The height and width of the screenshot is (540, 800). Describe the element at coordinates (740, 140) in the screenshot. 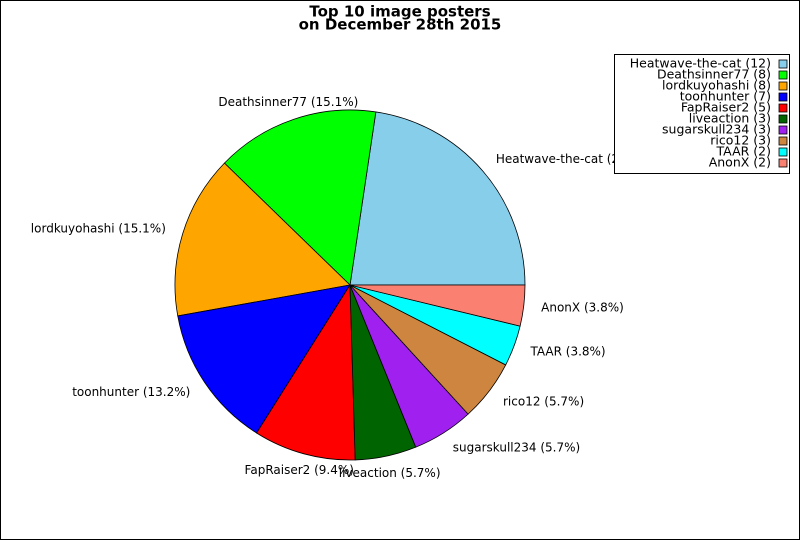

I see `legend-label: rico12 (3)` at that location.